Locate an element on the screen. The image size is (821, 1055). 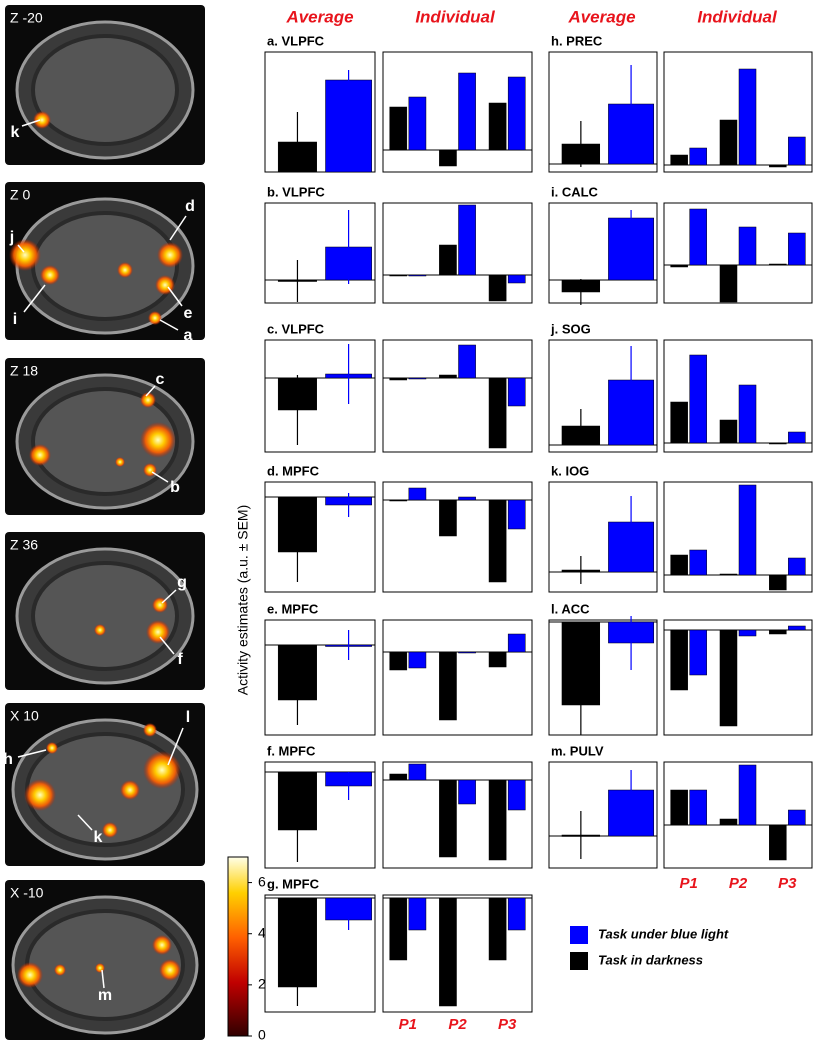
column-title: Average is located at coordinates (319, 16).